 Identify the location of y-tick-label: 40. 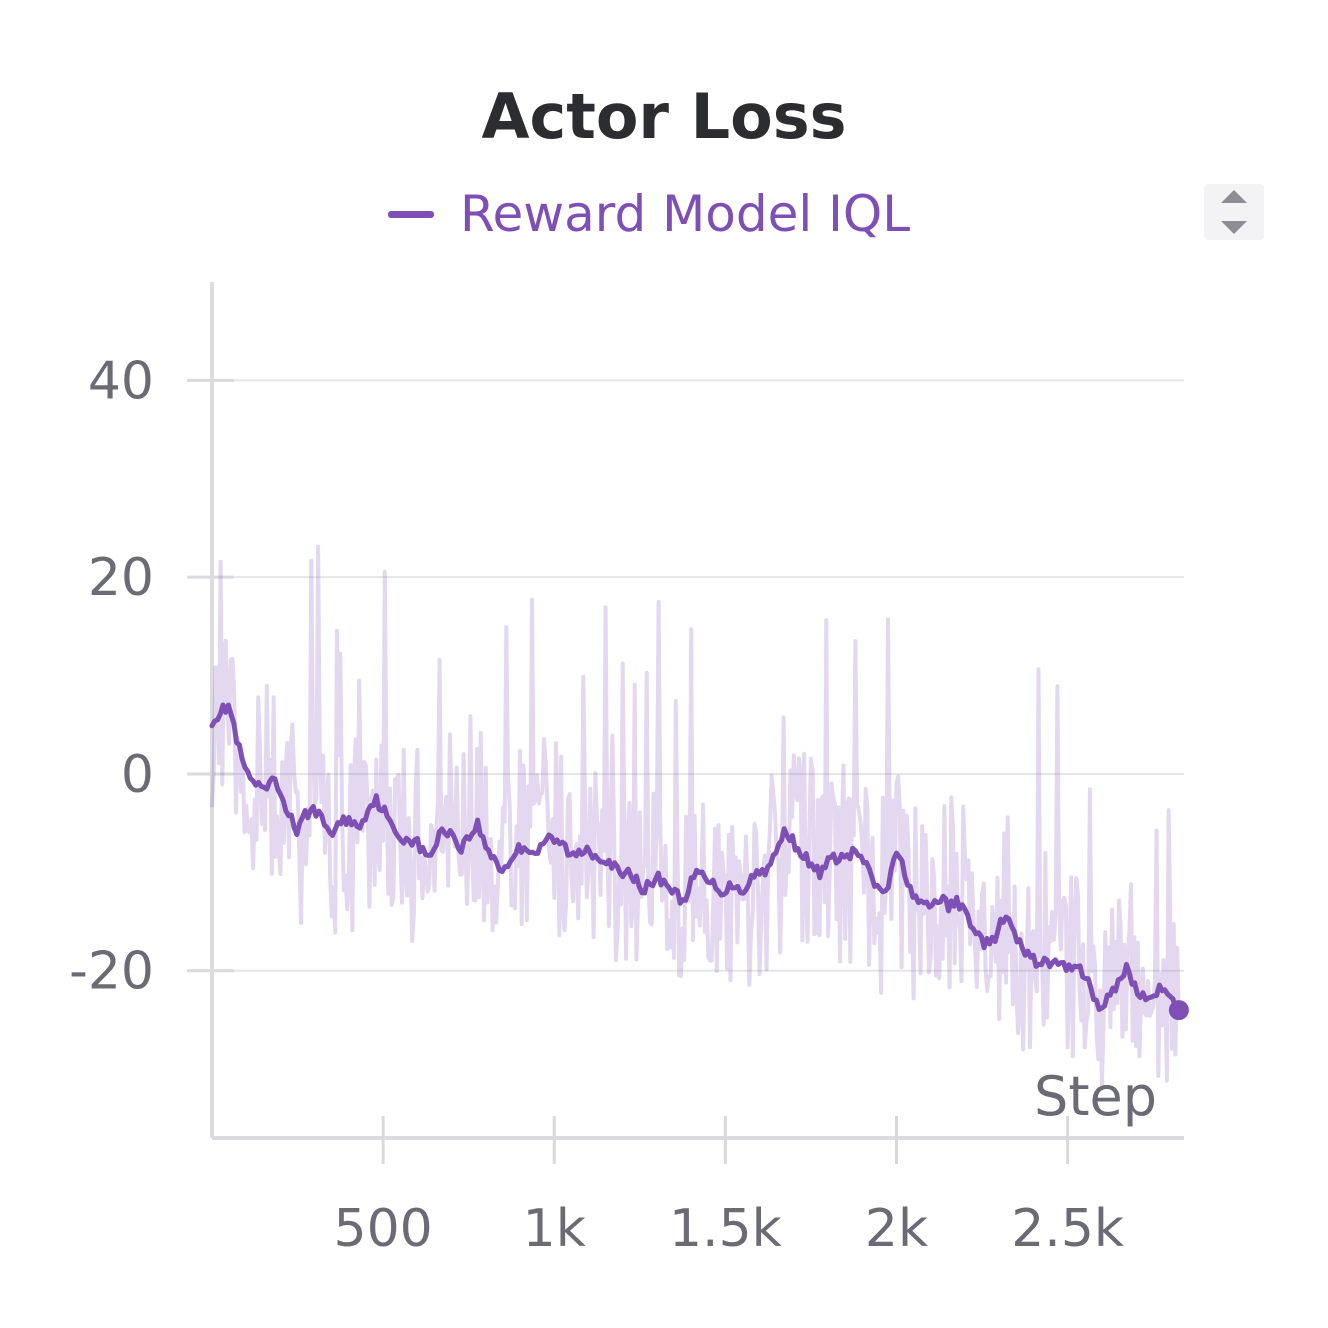
(121, 381).